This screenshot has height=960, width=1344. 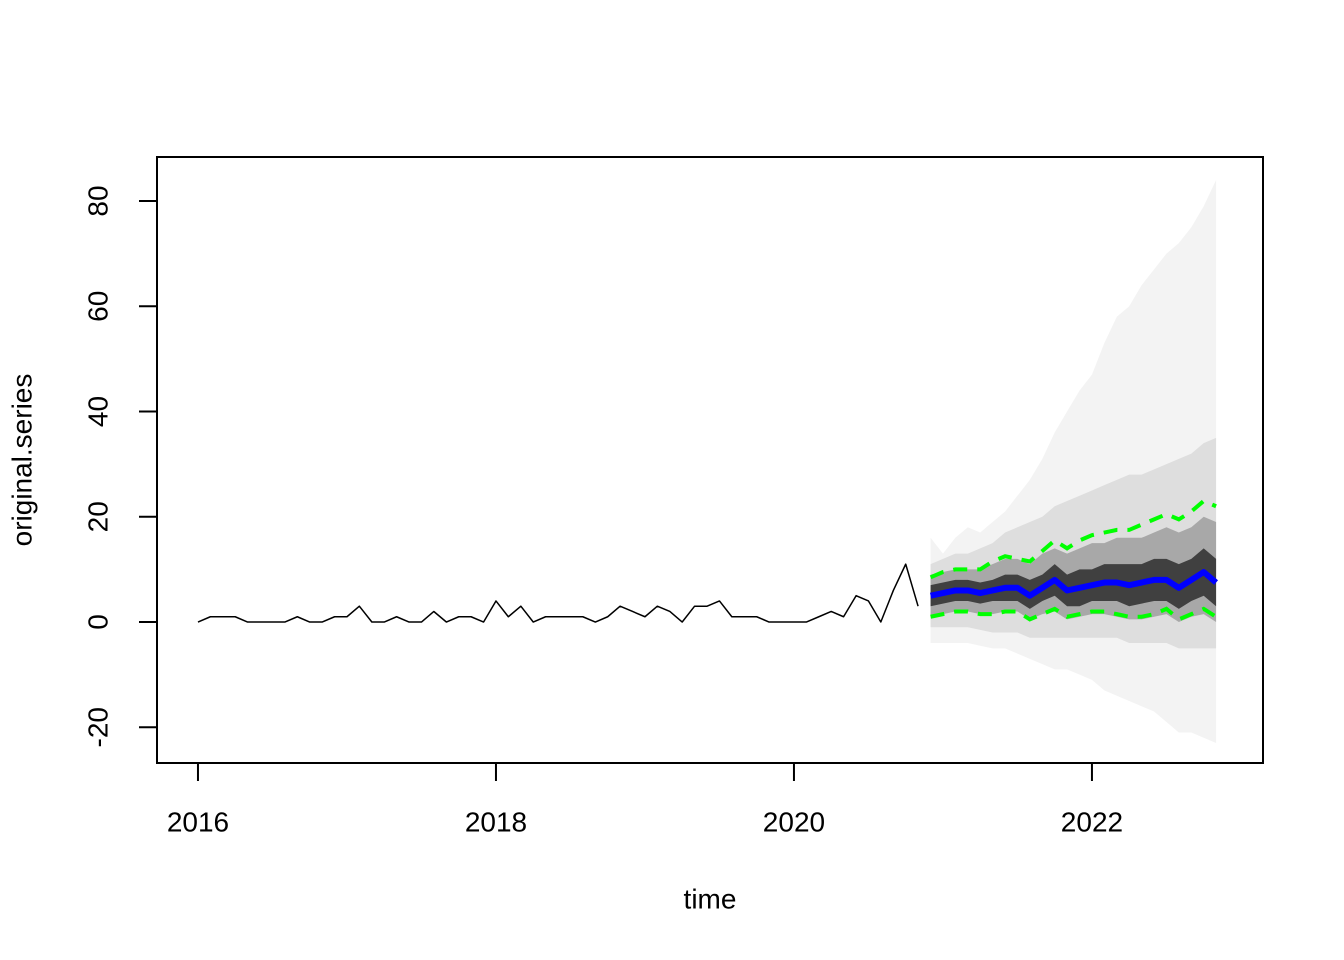 What do you see at coordinates (558, 593) in the screenshot?
I see `series-line` at bounding box center [558, 593].